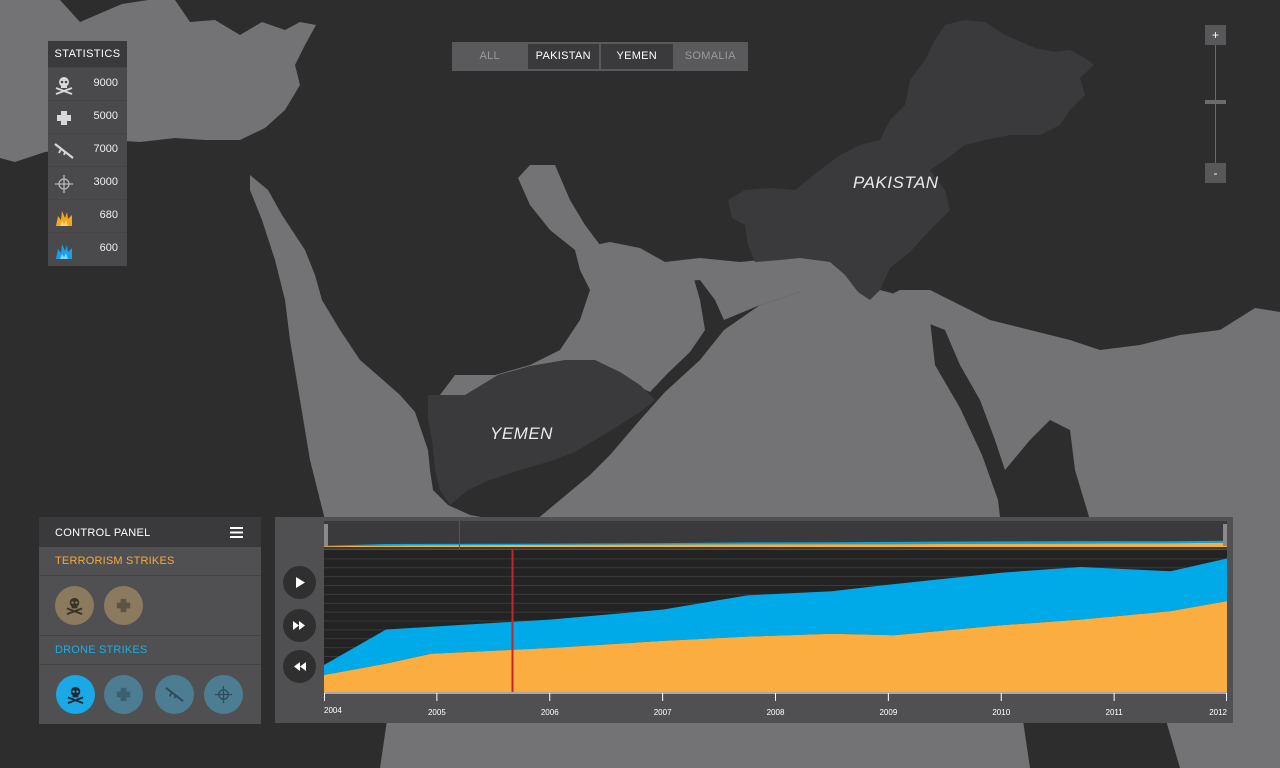 Image resolution: width=1280 pixels, height=768 pixels. I want to click on stat-value: 680, so click(108, 215).